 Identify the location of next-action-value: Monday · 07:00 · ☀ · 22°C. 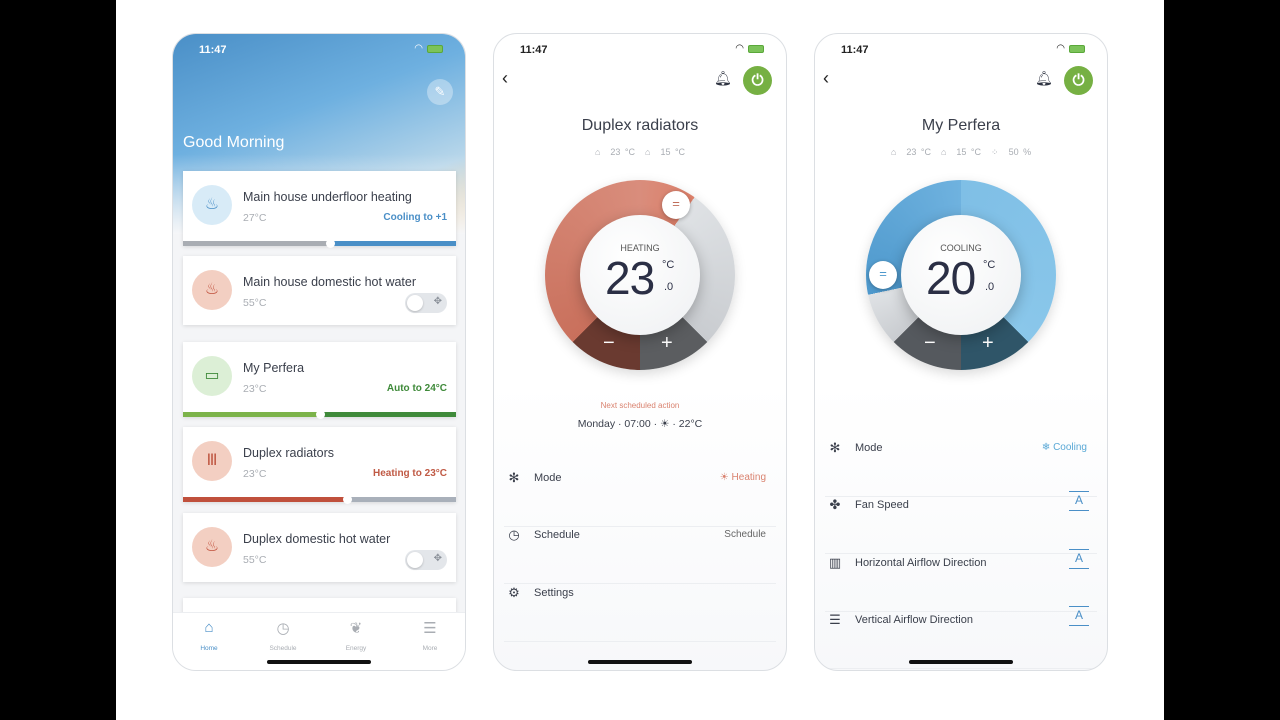
(640, 424).